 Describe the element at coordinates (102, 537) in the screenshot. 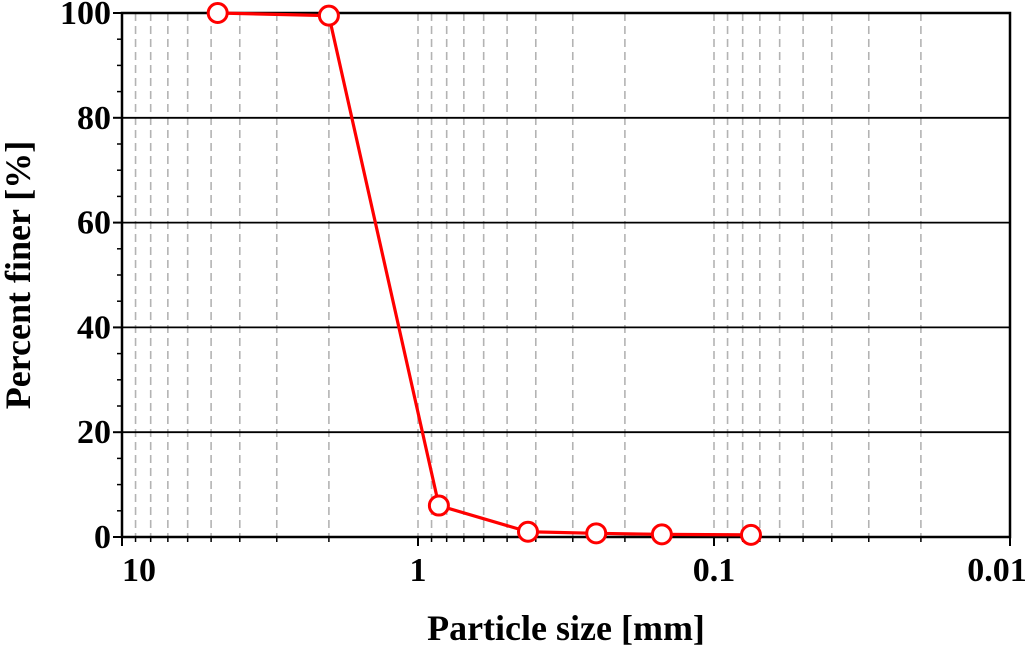

I see `y-tick-label: 0` at that location.